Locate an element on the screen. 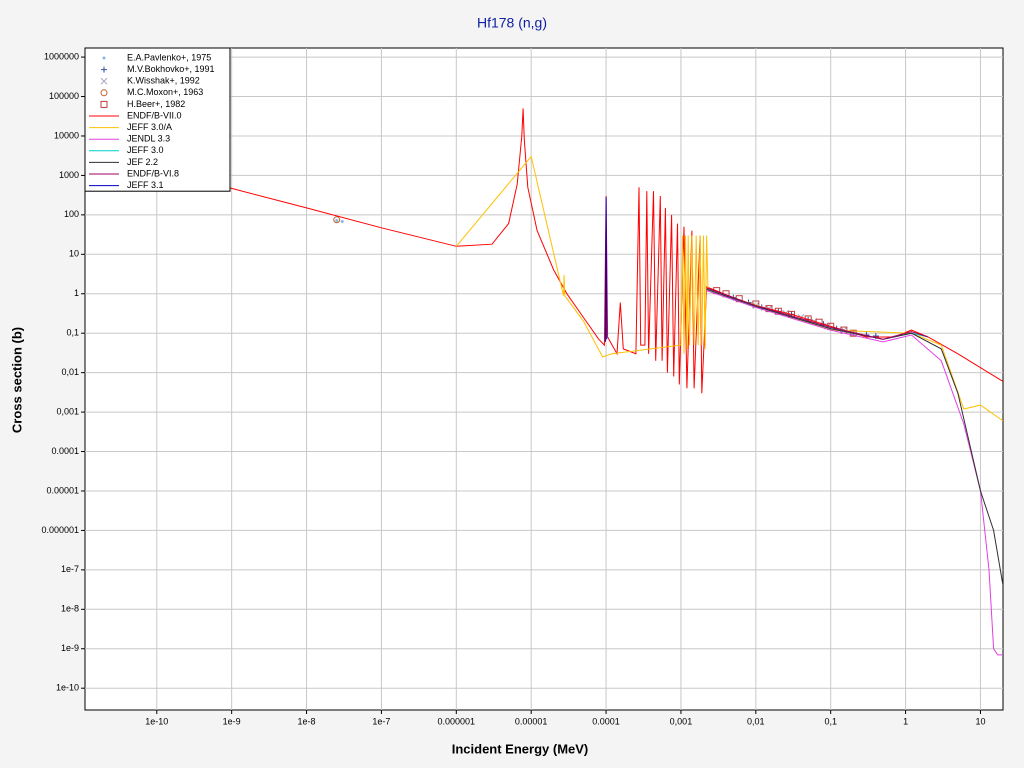  x-tick-label: 10 is located at coordinates (980, 721).